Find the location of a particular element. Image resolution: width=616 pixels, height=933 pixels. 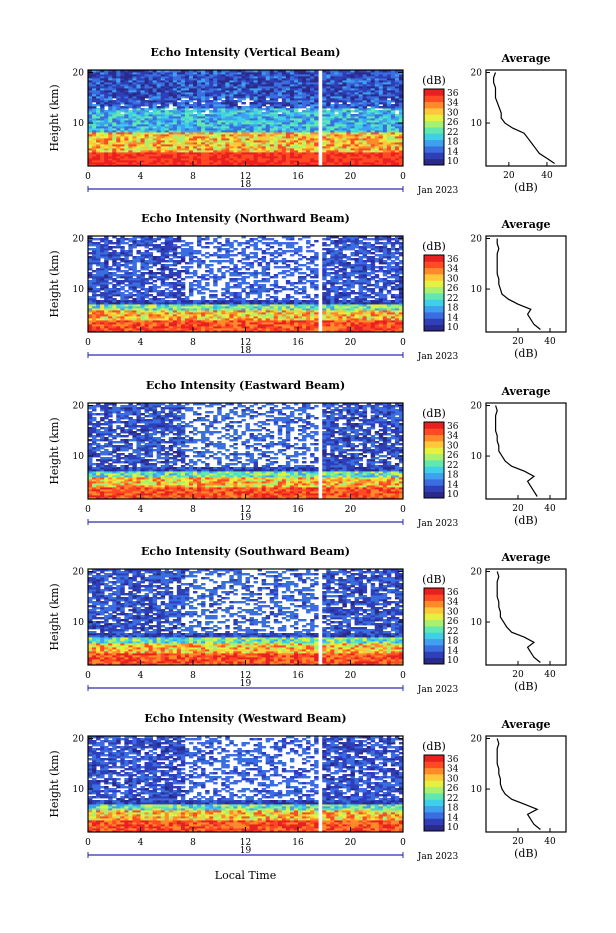

panel-title: Echo Intensity (Westward Beam) is located at coordinates (245, 718).